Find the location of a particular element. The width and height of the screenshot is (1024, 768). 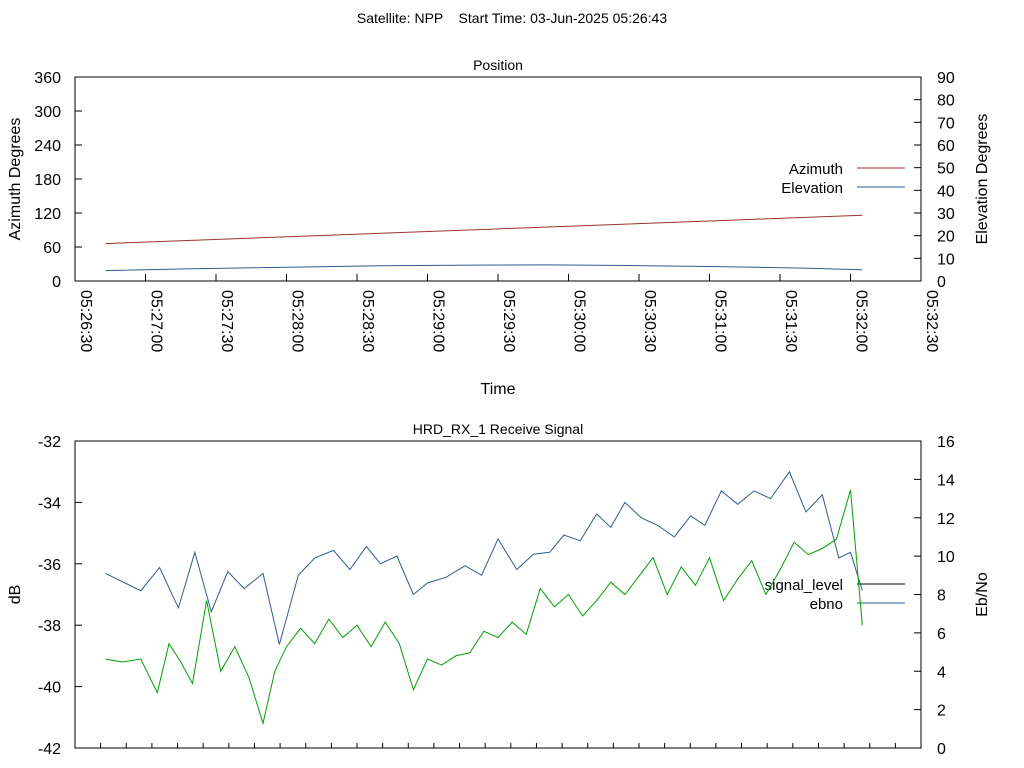

x-tick-label: 05:26:30 is located at coordinates (85, 321).